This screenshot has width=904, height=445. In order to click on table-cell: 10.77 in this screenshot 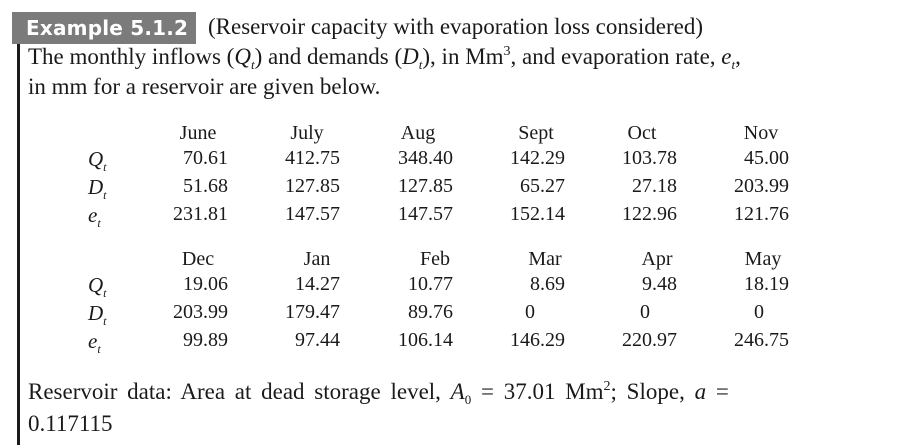, I will do `click(430, 284)`.